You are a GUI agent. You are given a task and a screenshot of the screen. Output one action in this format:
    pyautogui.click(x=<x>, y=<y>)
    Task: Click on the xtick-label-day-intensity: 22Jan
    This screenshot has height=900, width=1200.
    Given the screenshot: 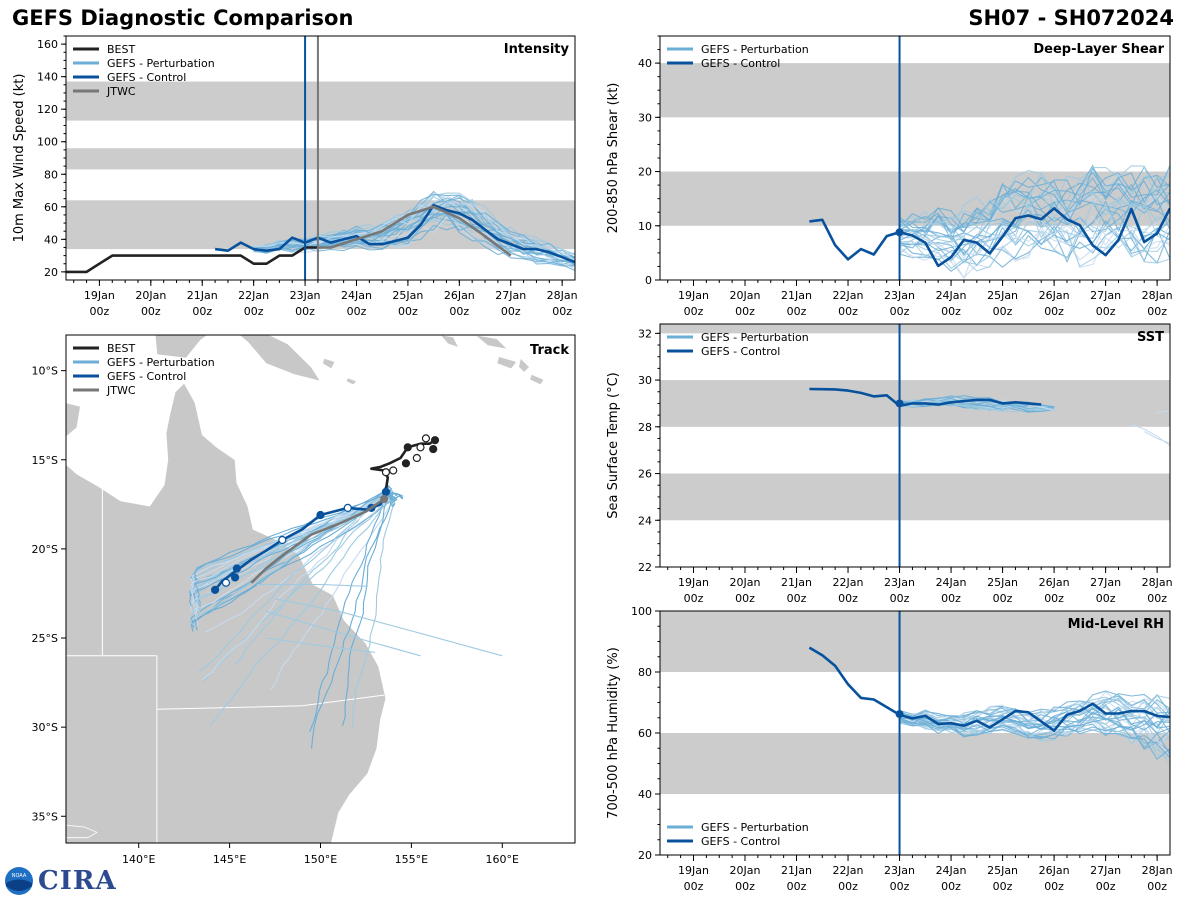 What is the action you would take?
    pyautogui.click(x=253, y=295)
    